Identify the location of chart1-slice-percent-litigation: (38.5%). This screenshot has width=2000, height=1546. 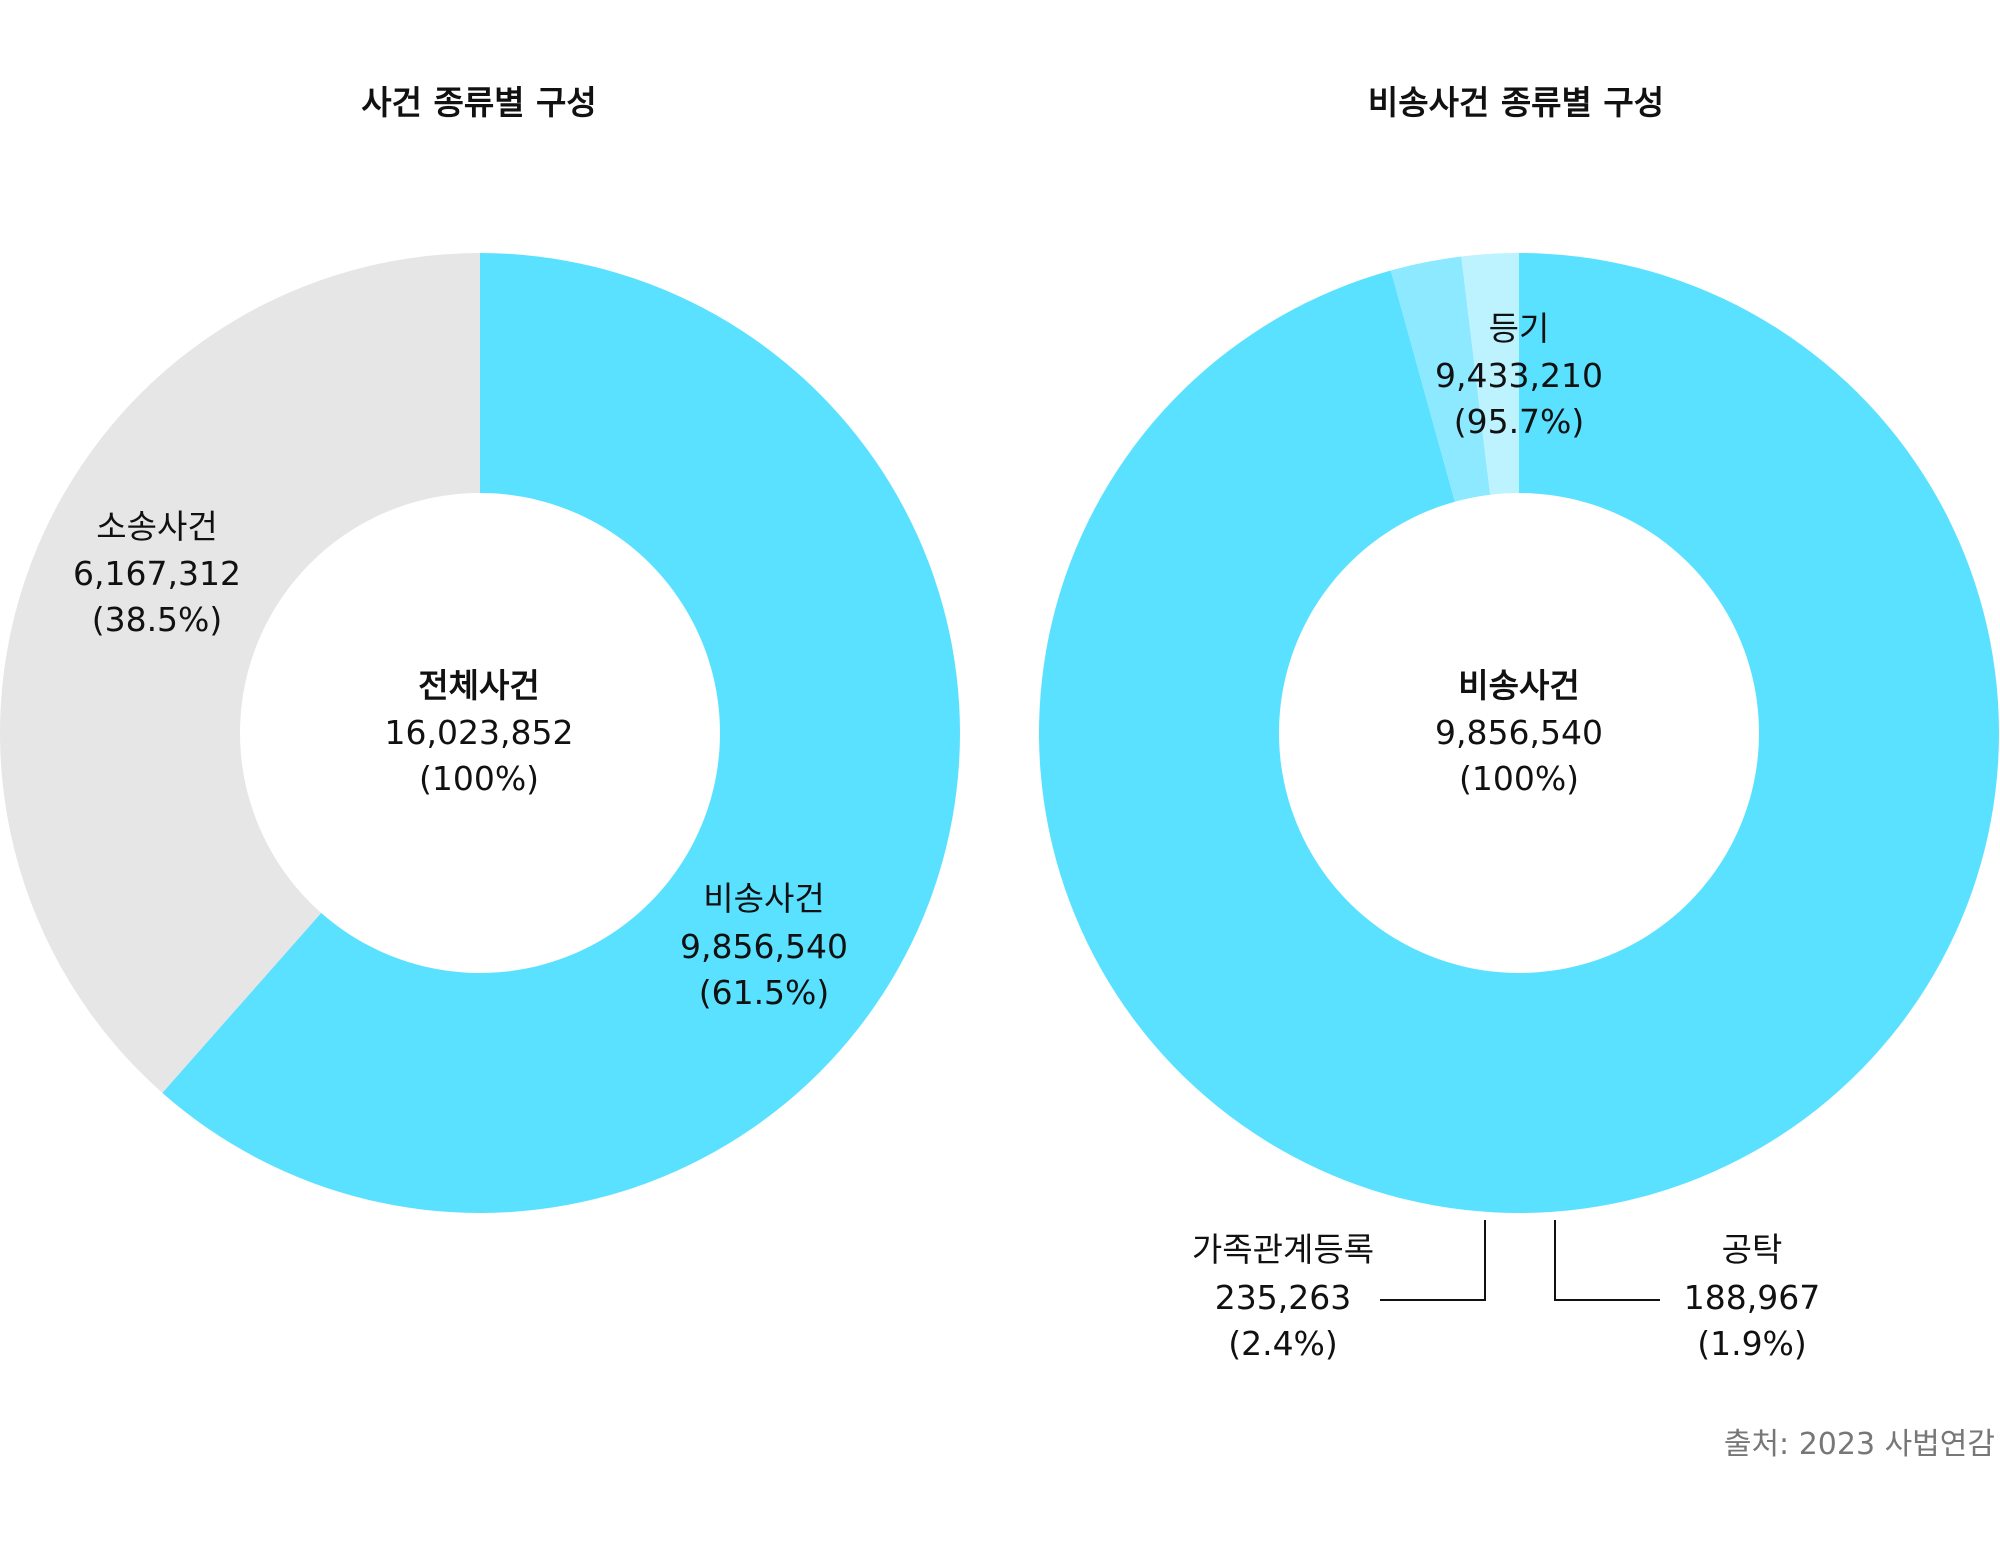
(157, 619).